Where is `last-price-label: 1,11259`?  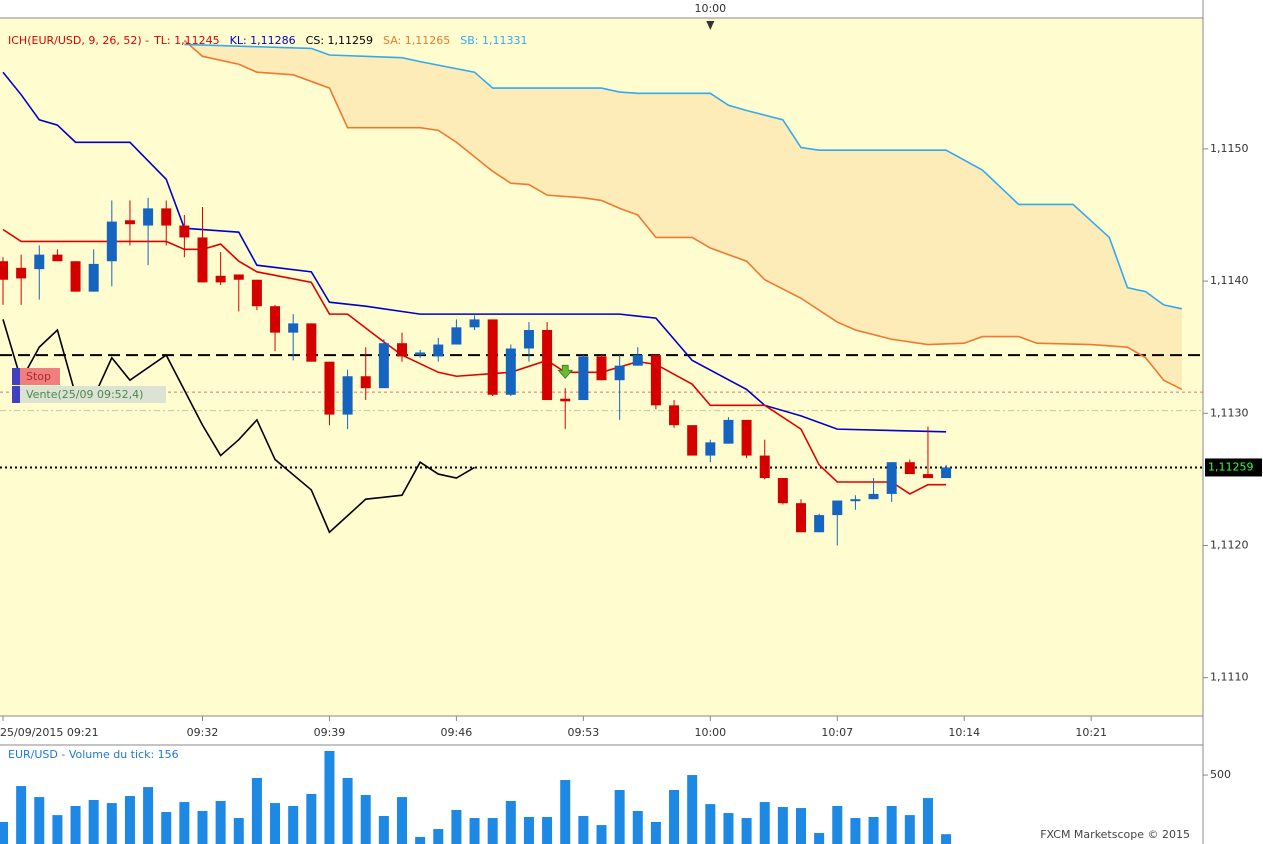
last-price-label: 1,11259 is located at coordinates (1231, 466).